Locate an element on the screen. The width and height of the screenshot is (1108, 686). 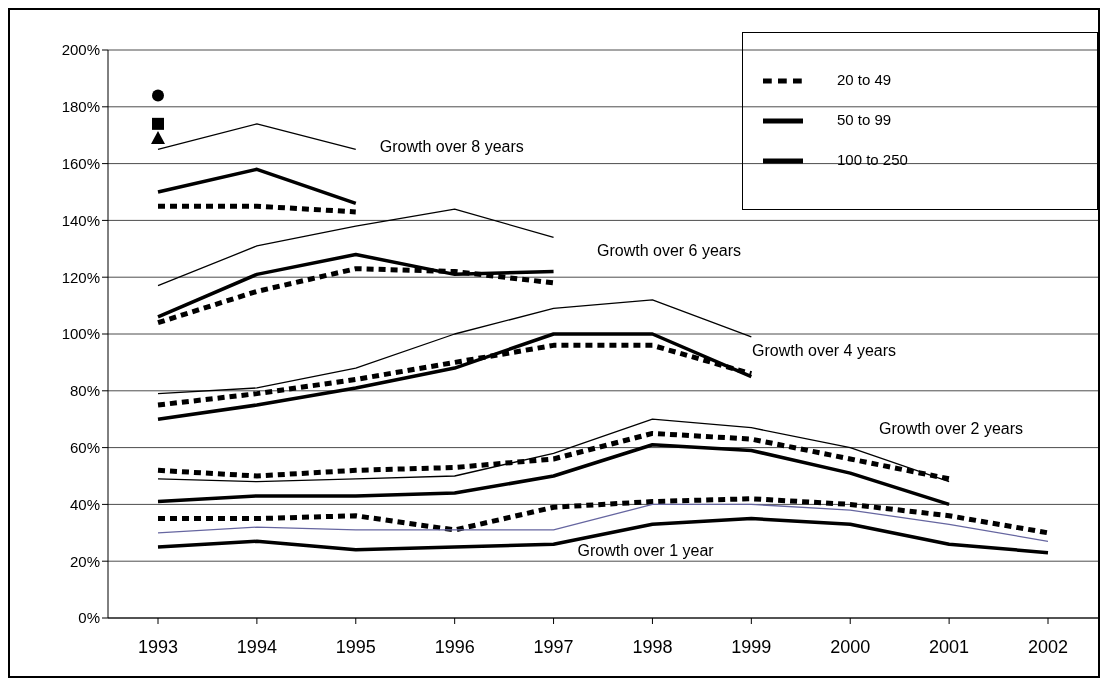
y-tick-label: 0% is located at coordinates (89, 618).